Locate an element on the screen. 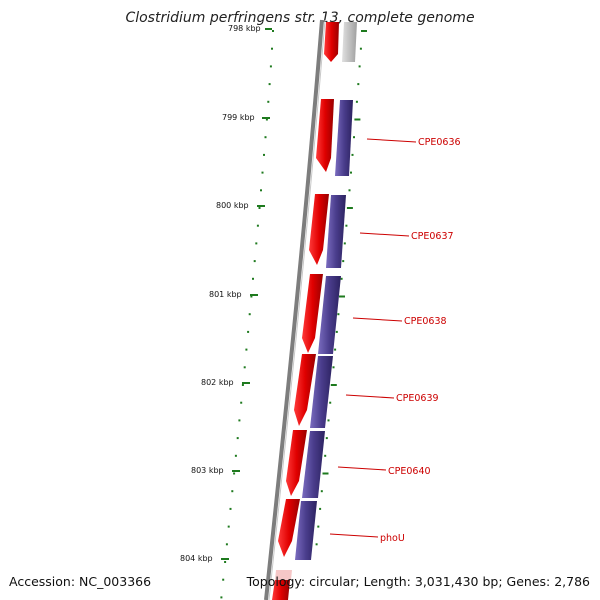  outer-scale-dots is located at coordinates (341, 288).